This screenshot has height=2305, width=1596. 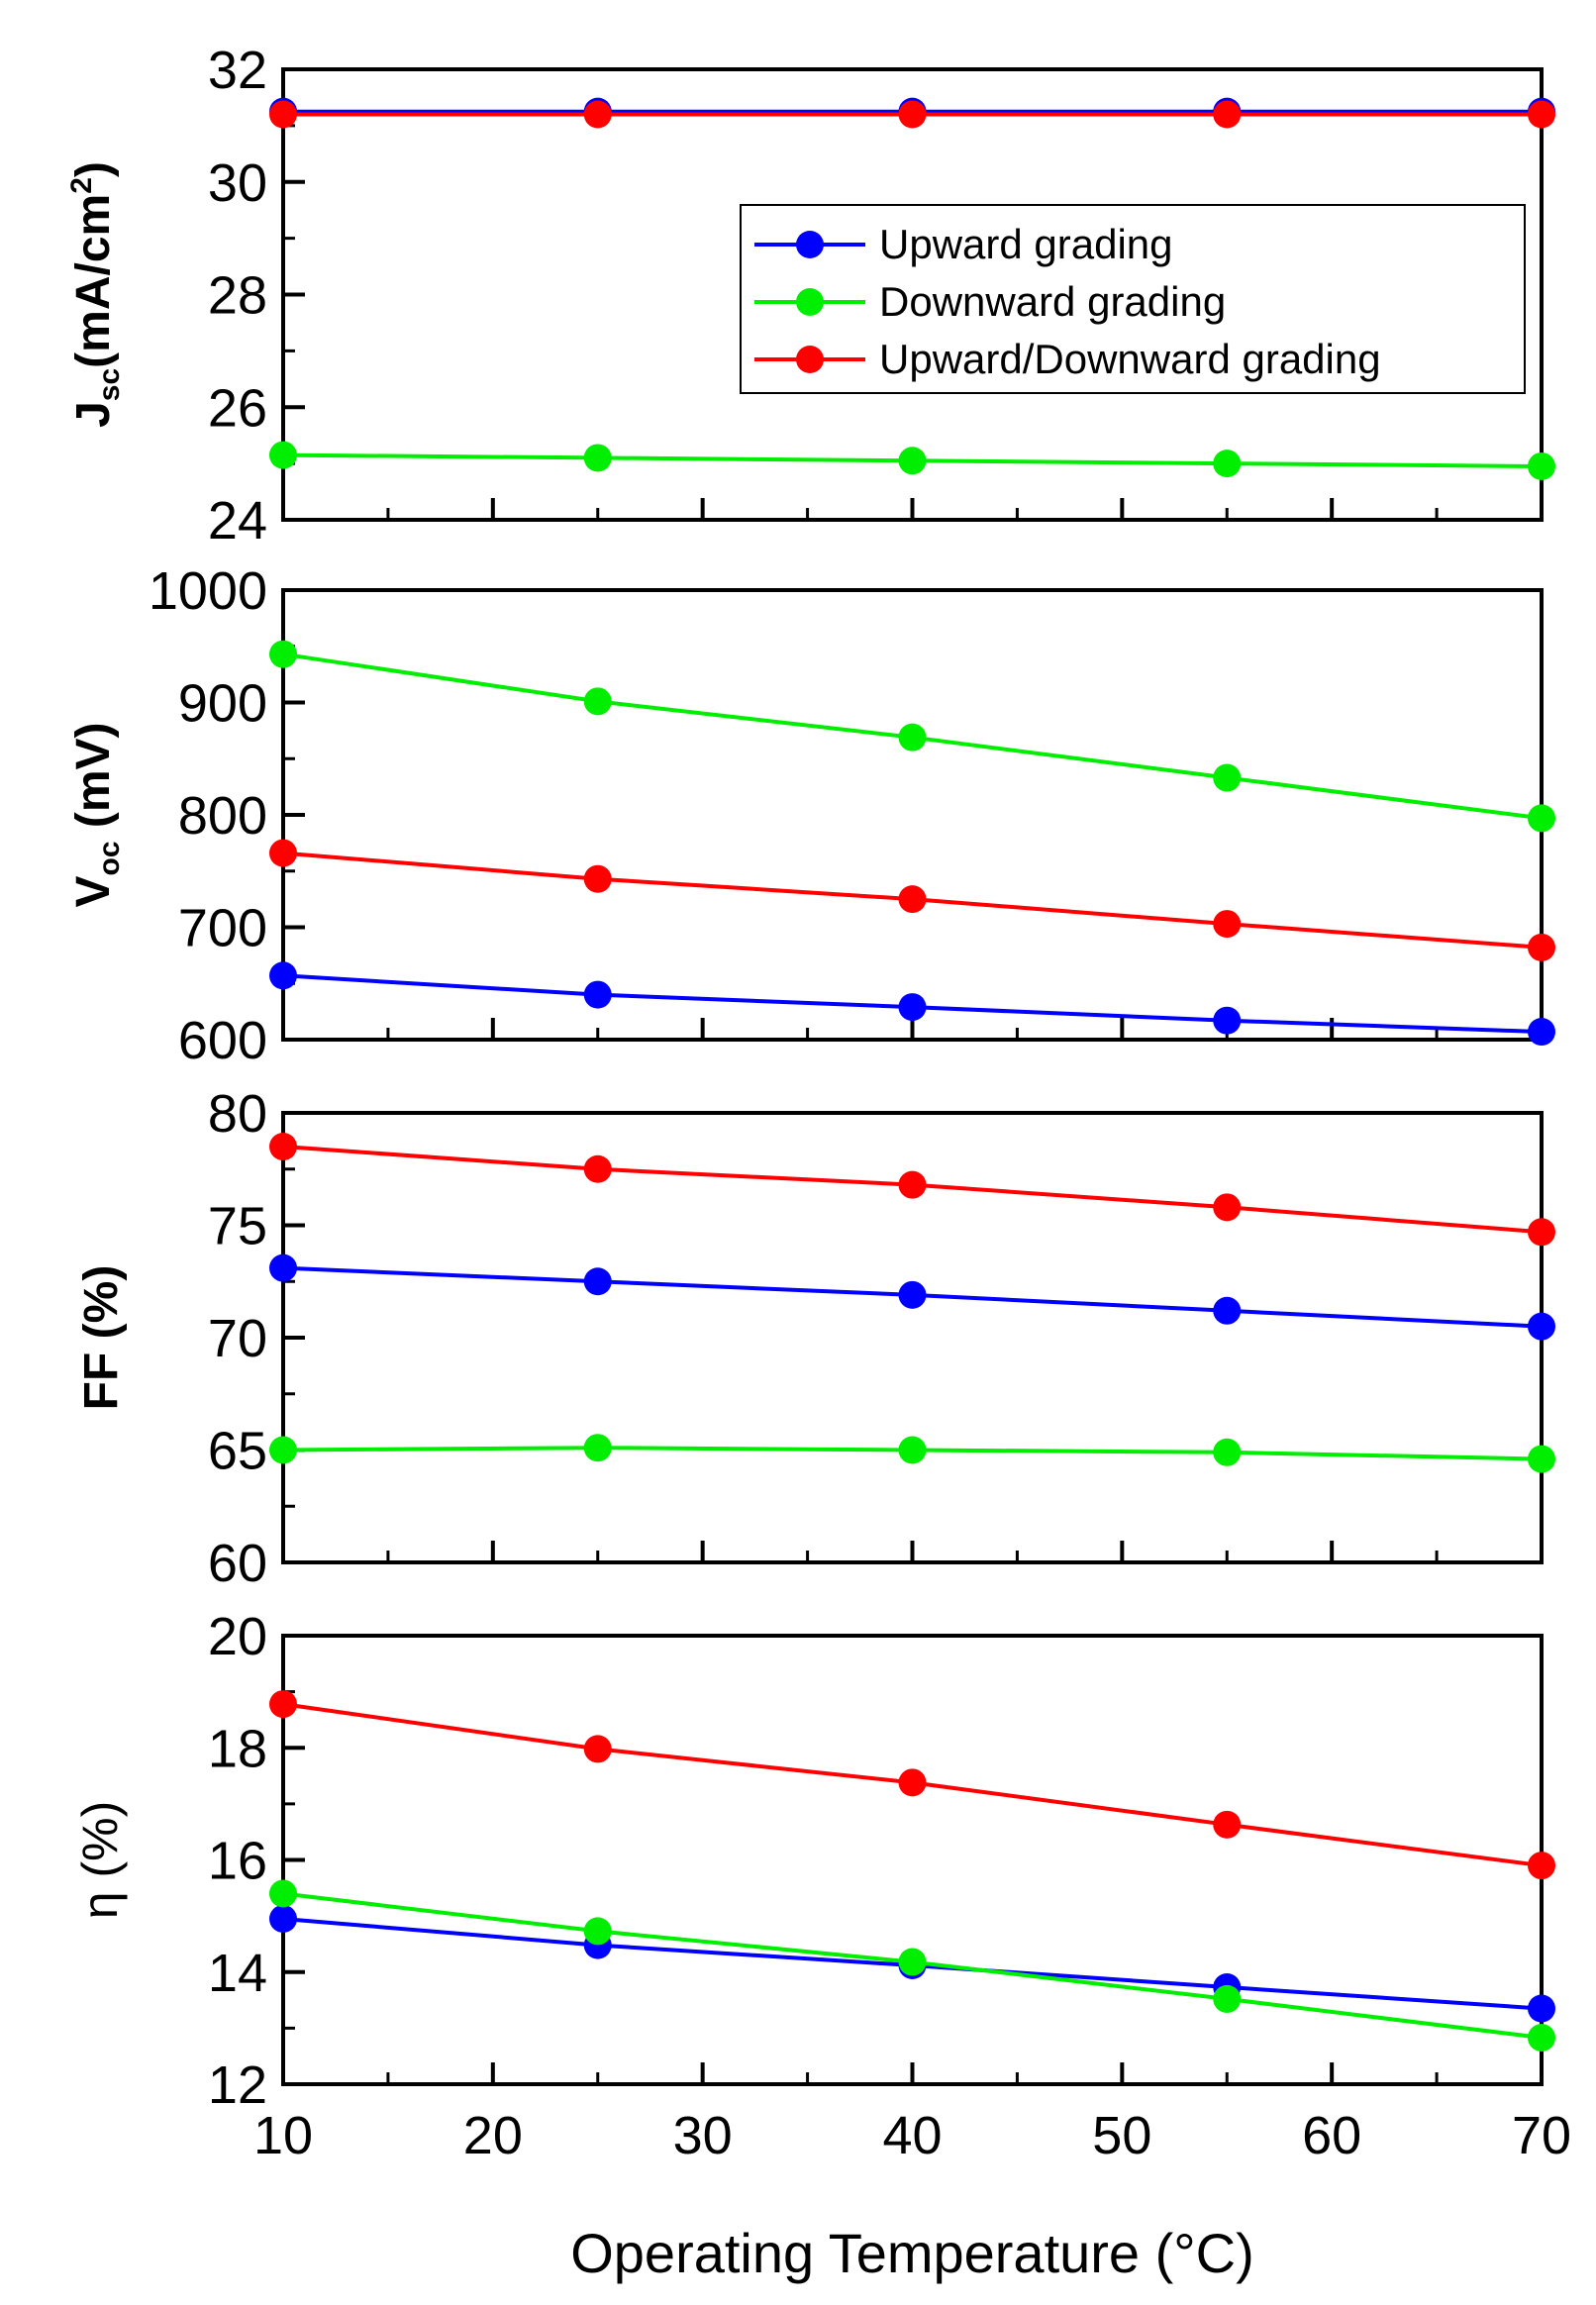 What do you see at coordinates (237, 1748) in the screenshot?
I see `y-tick-label: 18` at bounding box center [237, 1748].